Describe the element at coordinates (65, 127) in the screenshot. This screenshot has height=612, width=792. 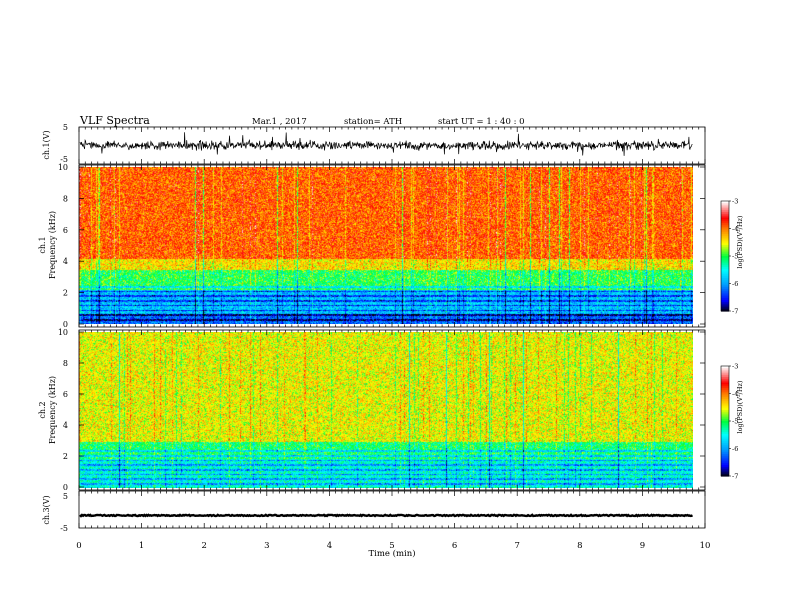
I see `ch1-ytick-top: 5` at that location.